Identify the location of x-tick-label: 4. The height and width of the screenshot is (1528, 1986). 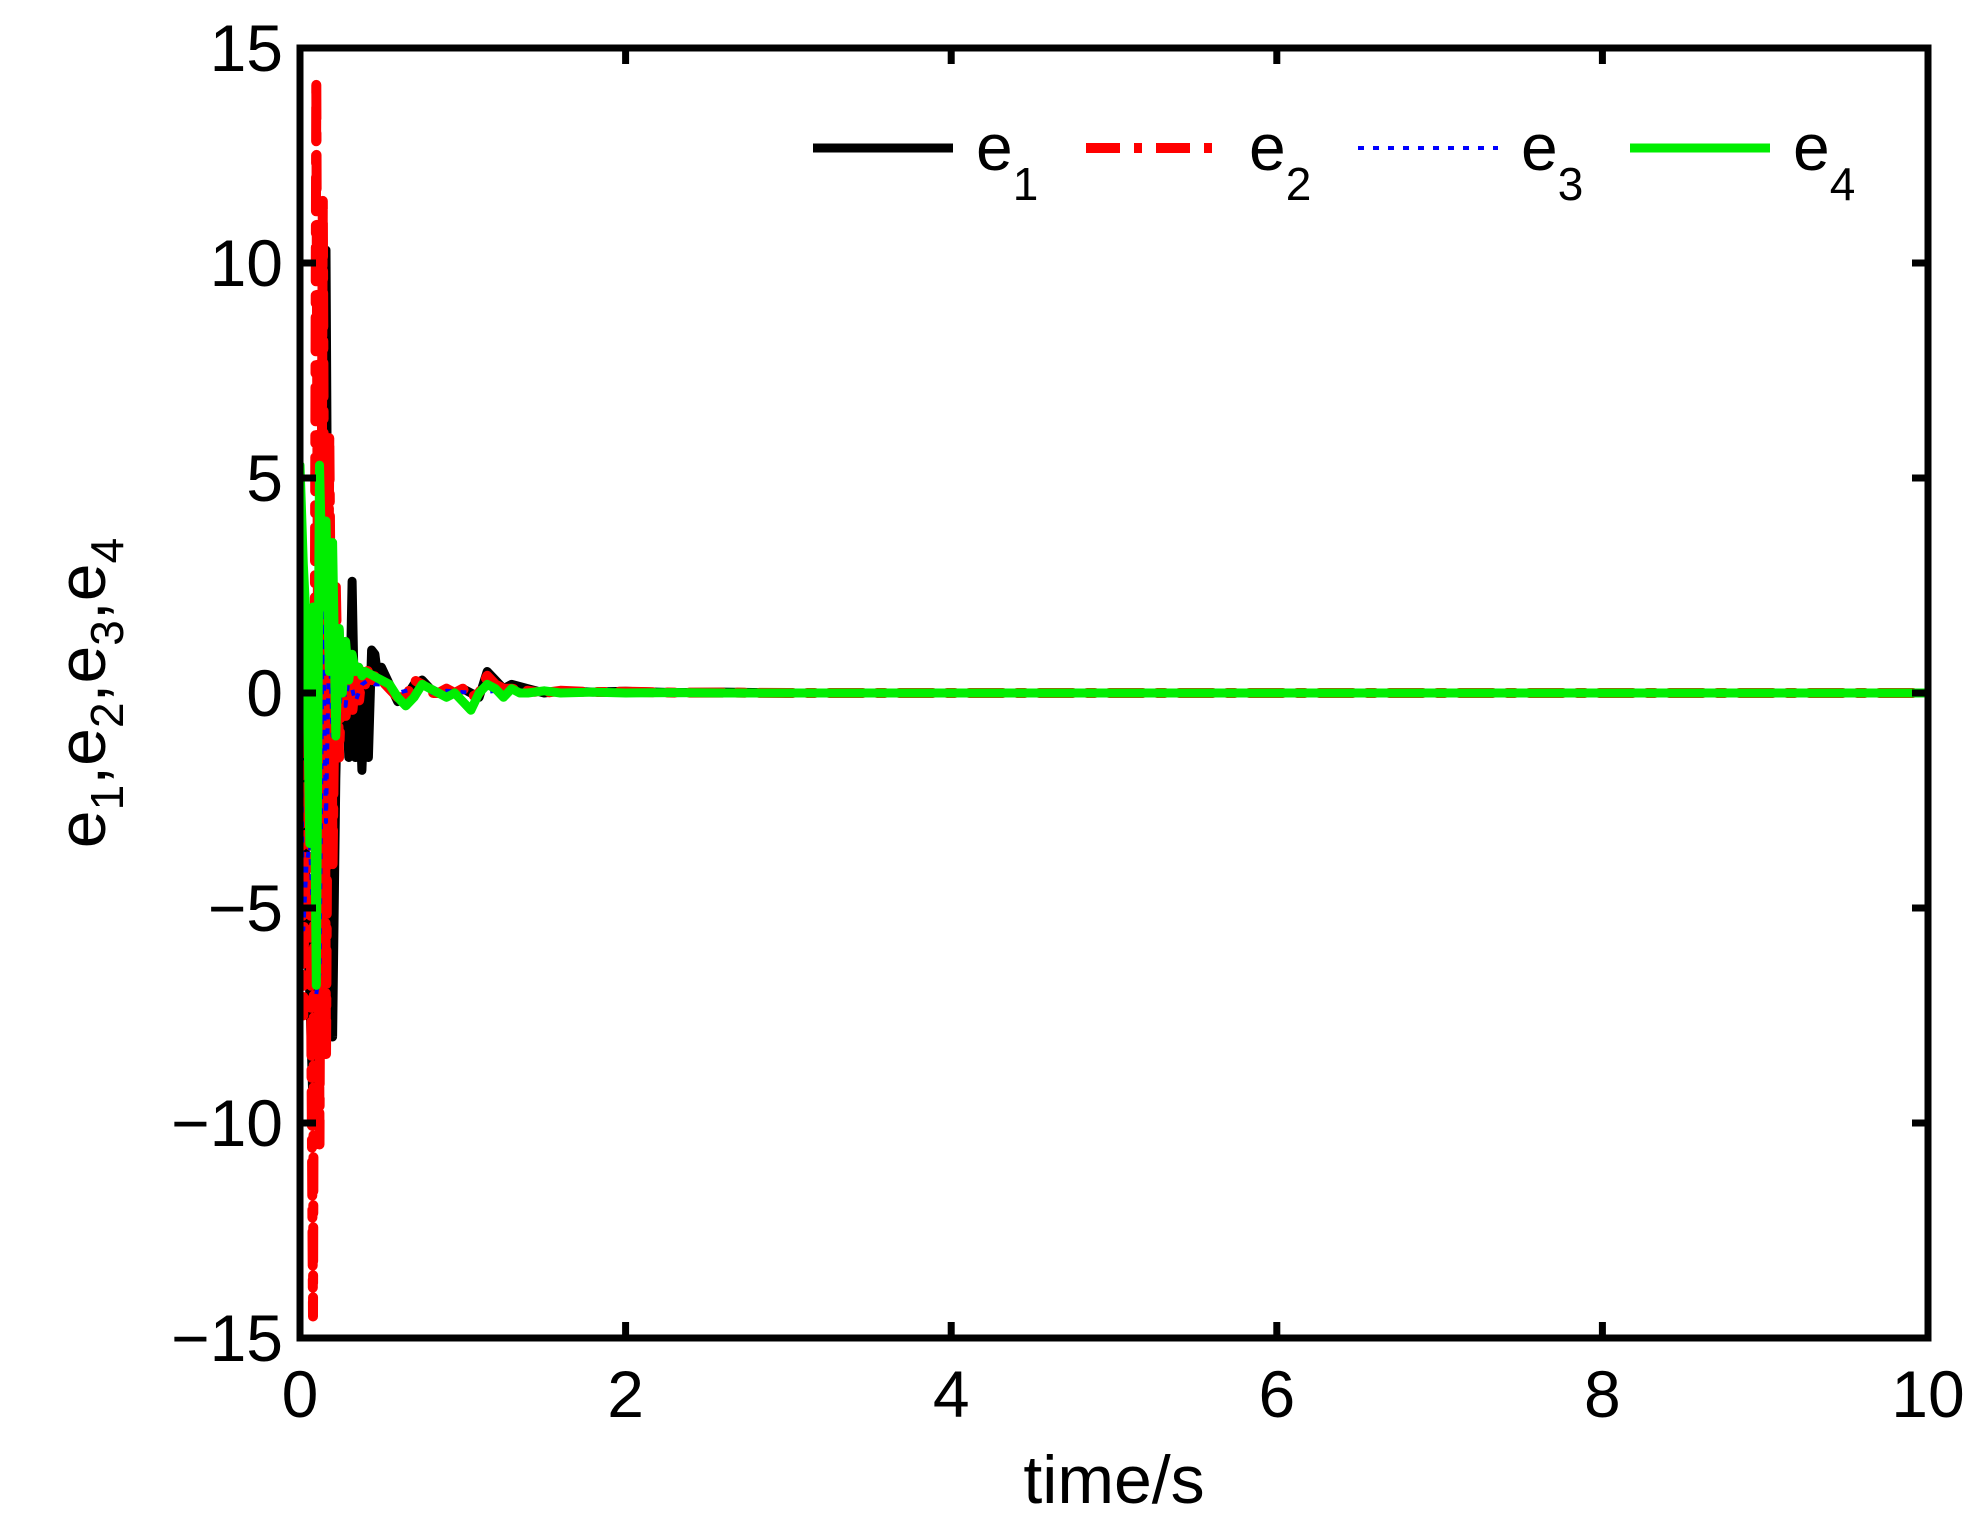
(951, 1394).